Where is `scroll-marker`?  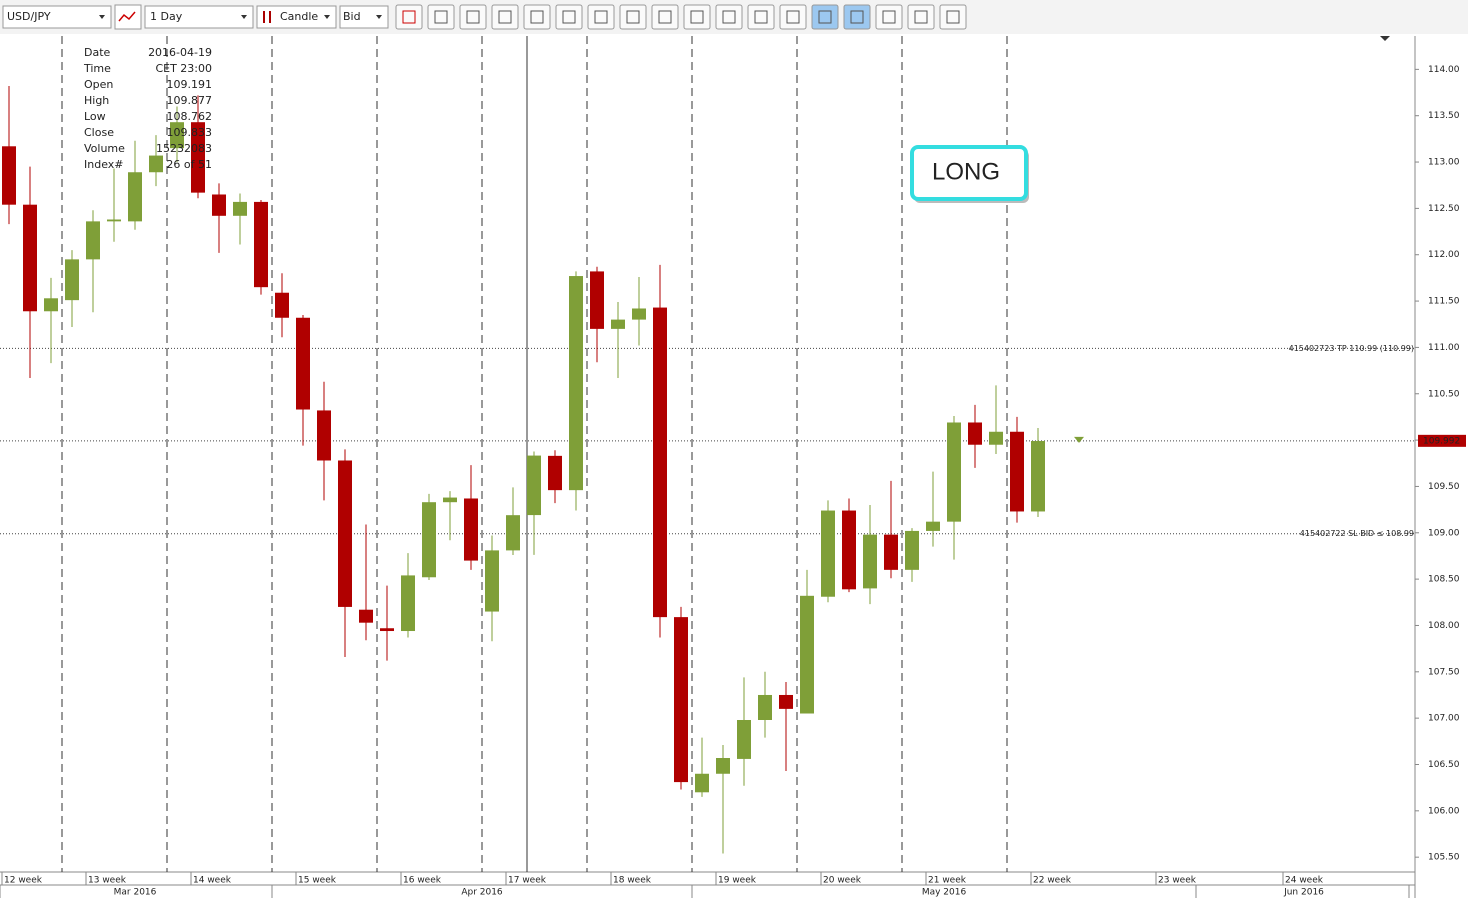 scroll-marker is located at coordinates (1385, 38).